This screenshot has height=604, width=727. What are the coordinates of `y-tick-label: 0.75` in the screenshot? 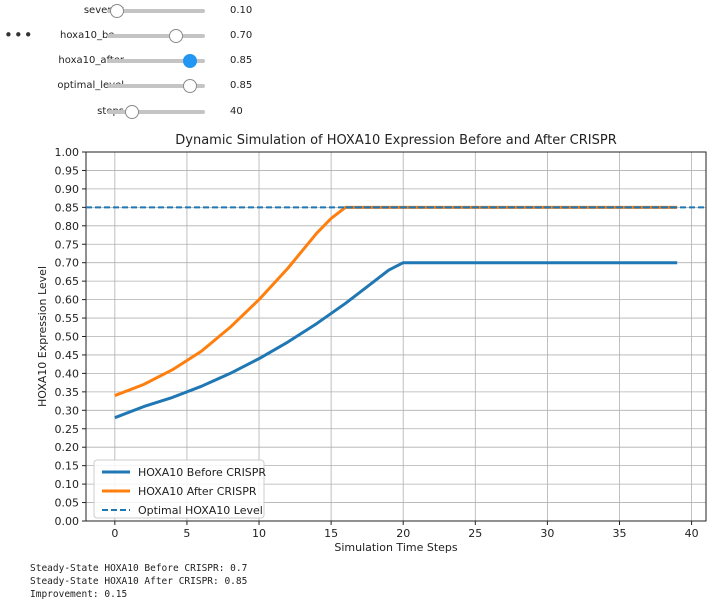 It's located at (67, 244).